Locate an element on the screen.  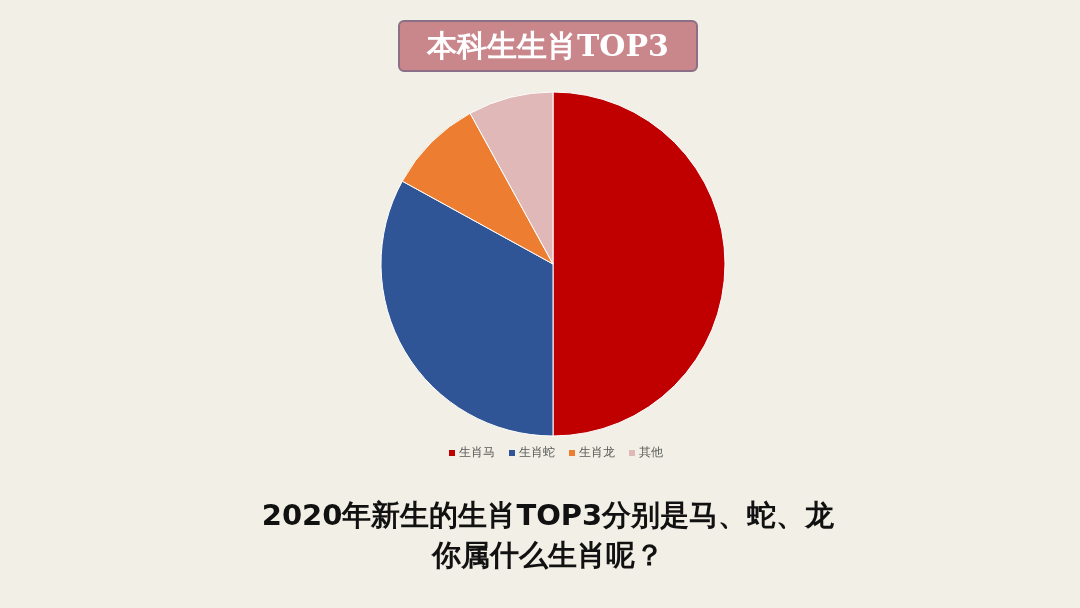
chart-title: 本科生生肖TOP3 is located at coordinates (548, 46).